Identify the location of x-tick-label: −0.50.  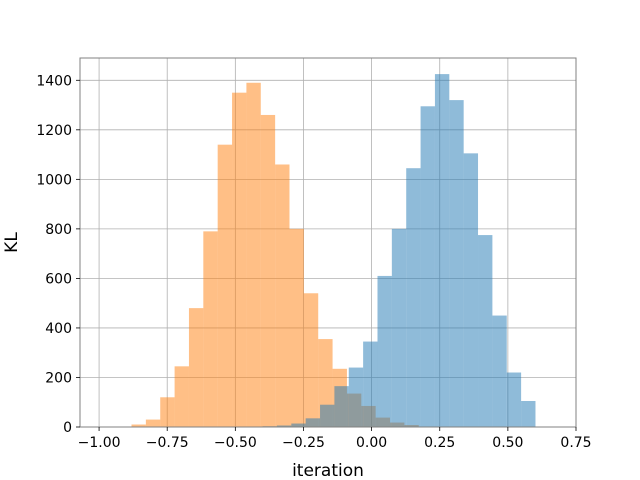
(235, 443).